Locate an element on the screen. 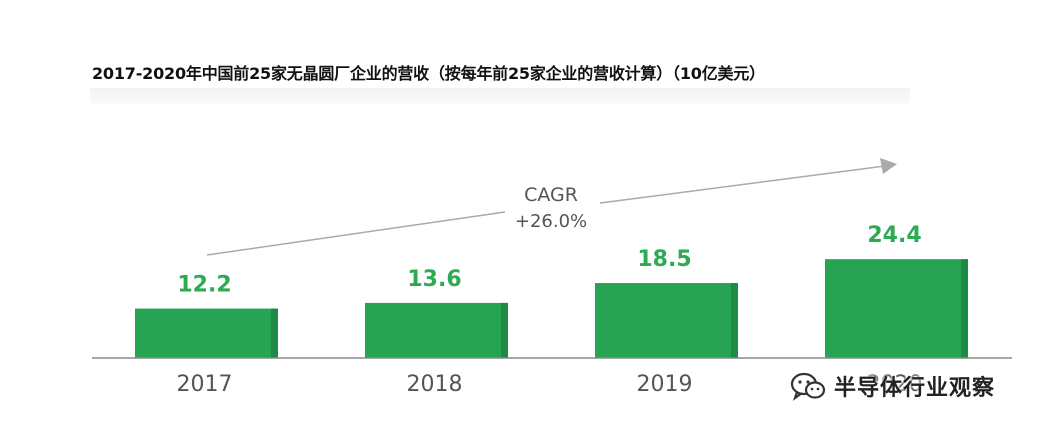  x-tick-2018: 2018 is located at coordinates (435, 384).